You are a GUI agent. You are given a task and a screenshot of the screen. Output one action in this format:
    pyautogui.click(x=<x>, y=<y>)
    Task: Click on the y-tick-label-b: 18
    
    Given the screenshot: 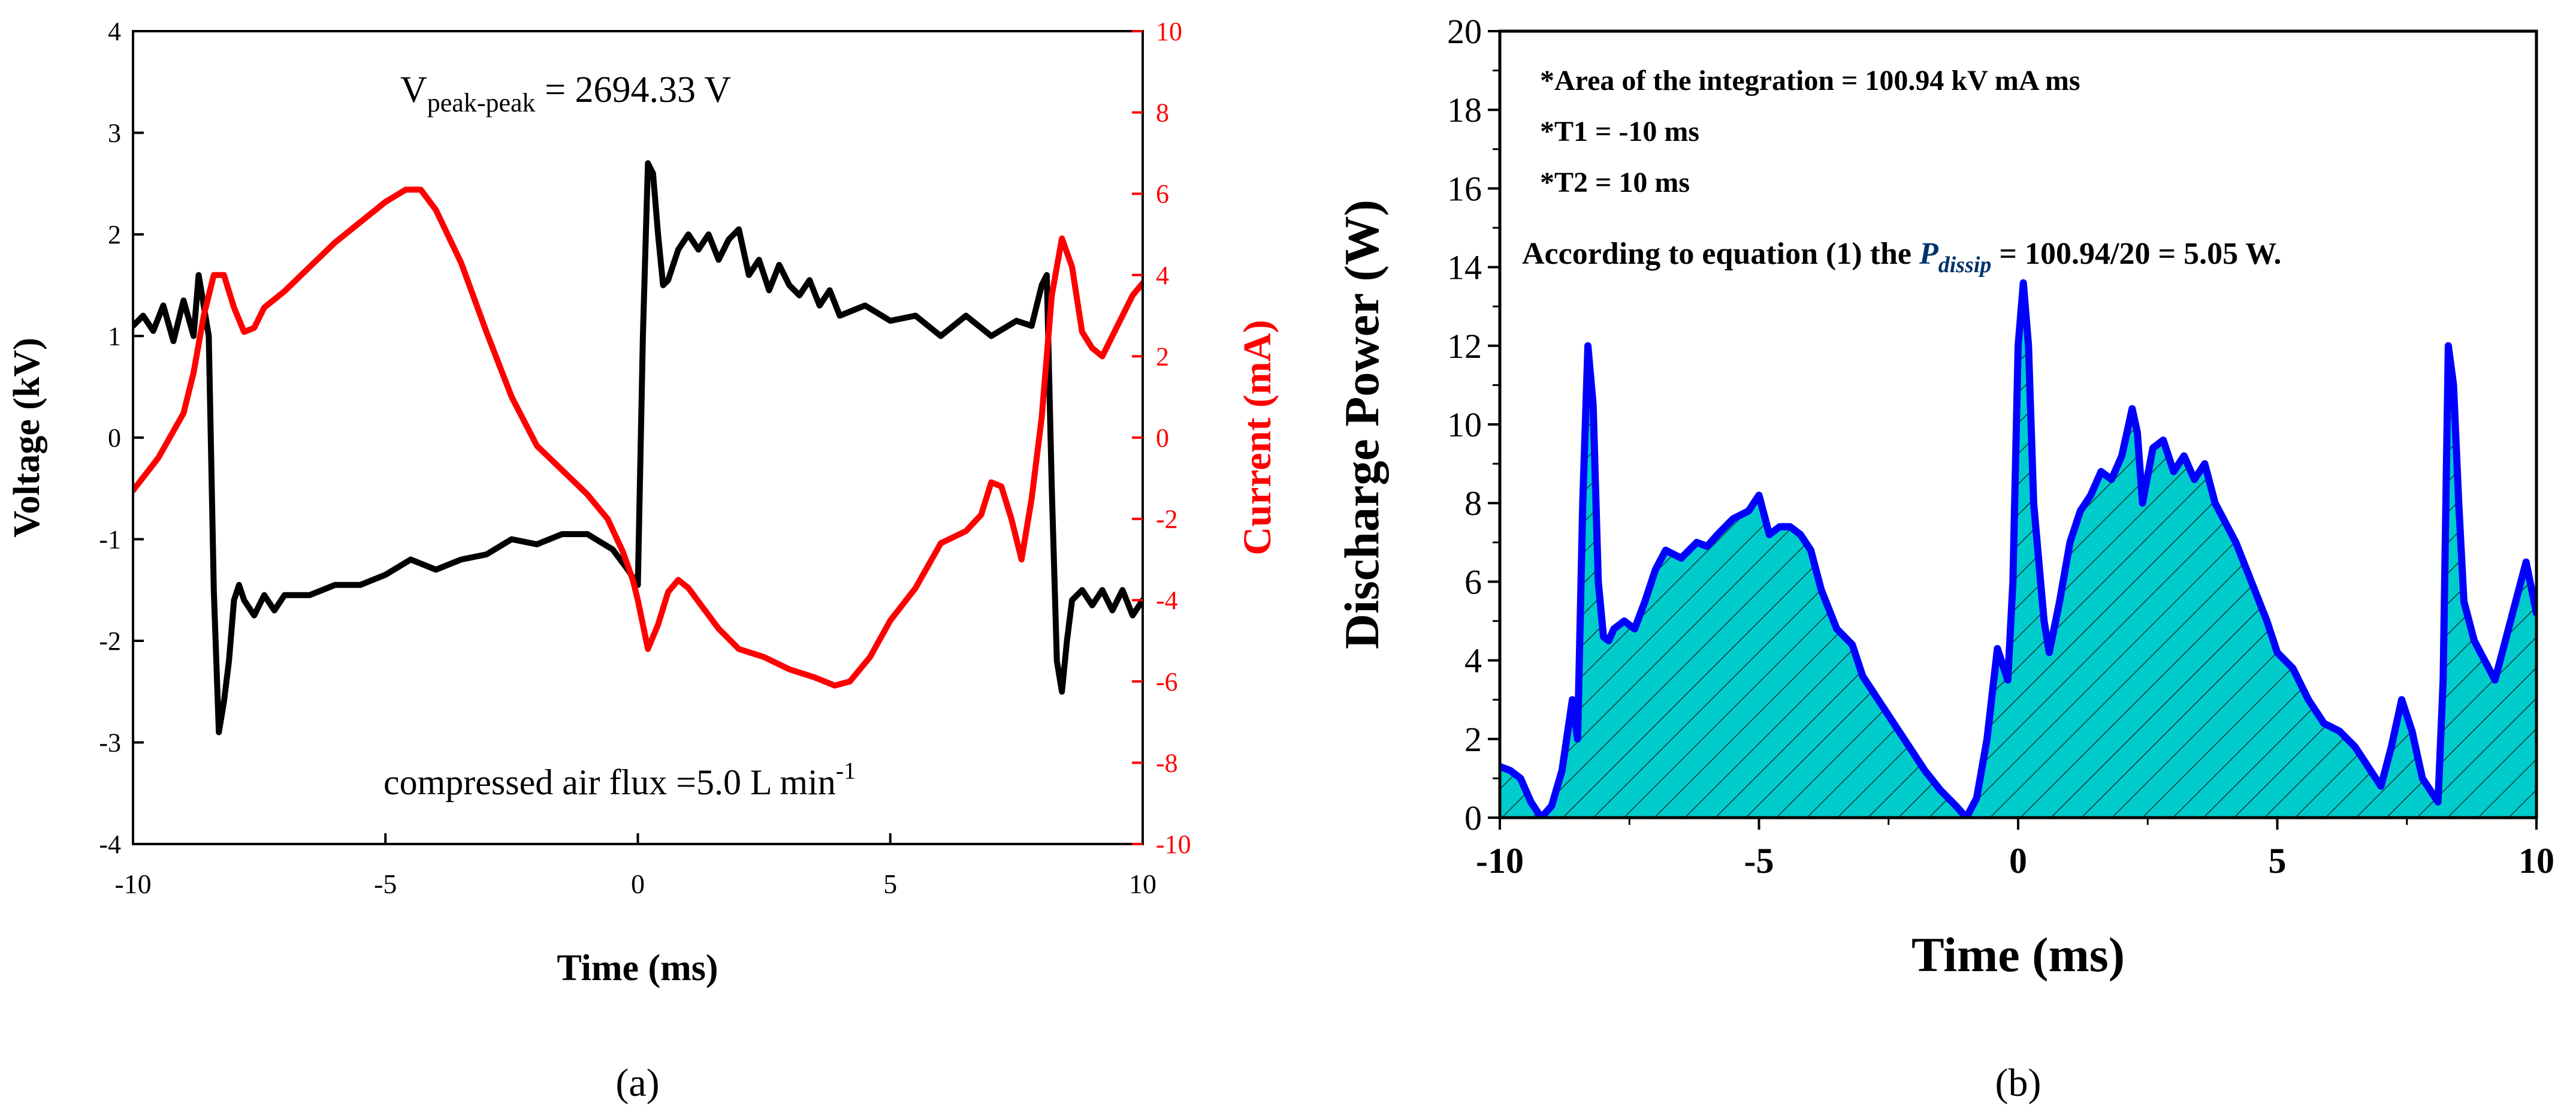 What is the action you would take?
    pyautogui.click(x=1464, y=110)
    